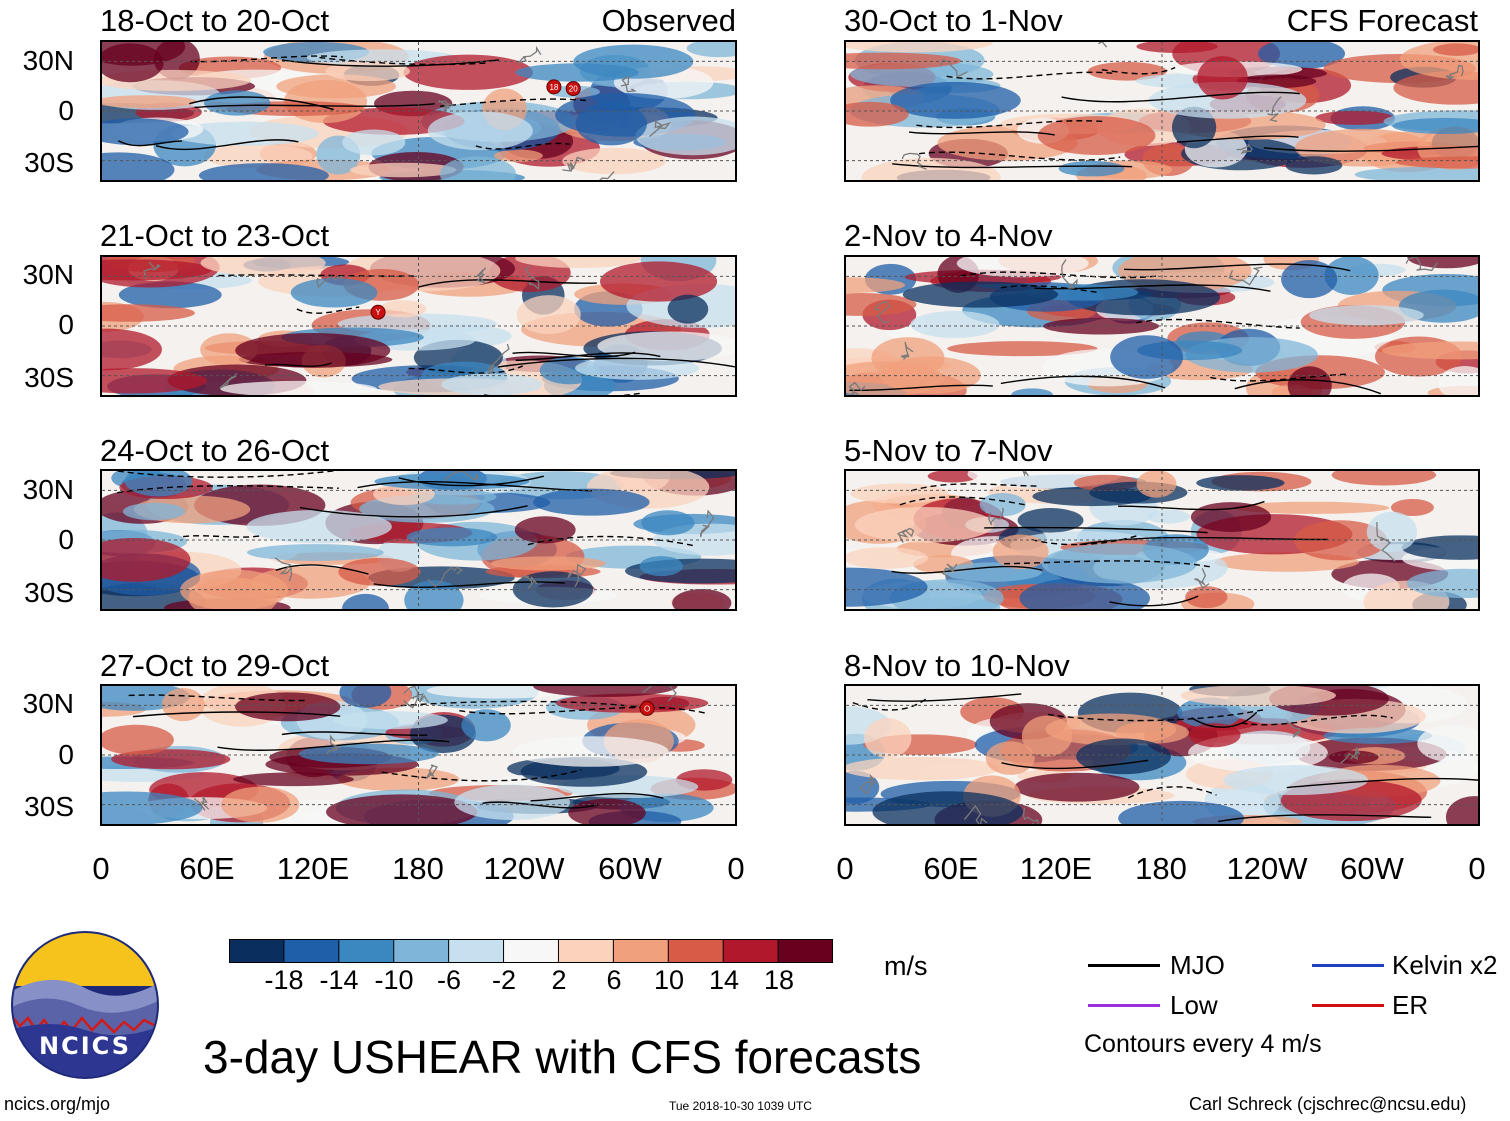 The width and height of the screenshot is (1510, 1121). Describe the element at coordinates (215, 450) in the screenshot. I see `panel-title-left-3: 24-Oct to 26-Oct` at that location.